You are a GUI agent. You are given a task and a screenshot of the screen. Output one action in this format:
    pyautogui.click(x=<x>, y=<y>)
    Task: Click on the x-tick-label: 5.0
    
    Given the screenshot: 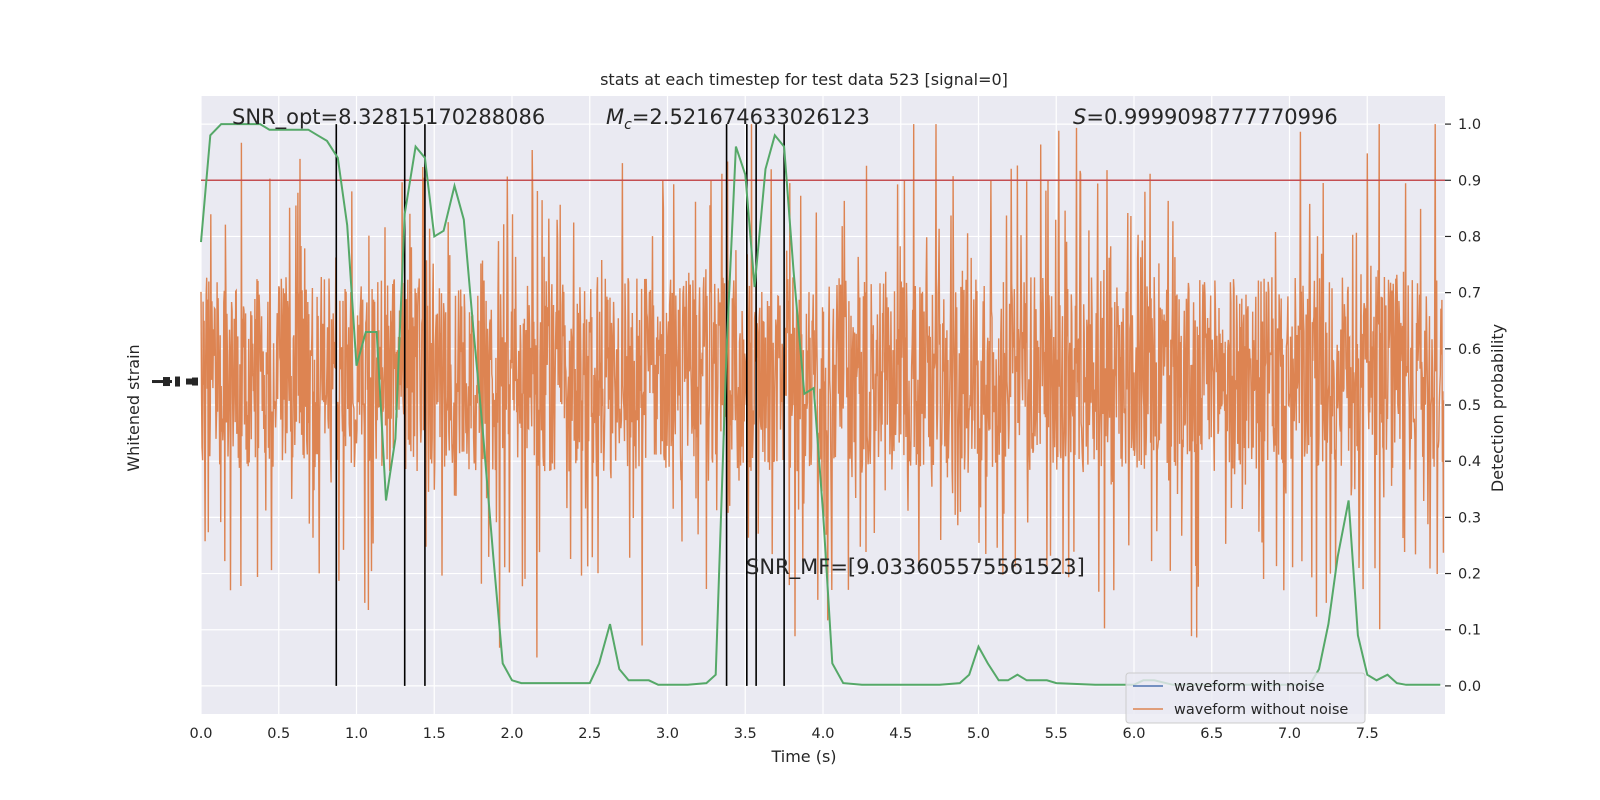 What is the action you would take?
    pyautogui.click(x=978, y=734)
    